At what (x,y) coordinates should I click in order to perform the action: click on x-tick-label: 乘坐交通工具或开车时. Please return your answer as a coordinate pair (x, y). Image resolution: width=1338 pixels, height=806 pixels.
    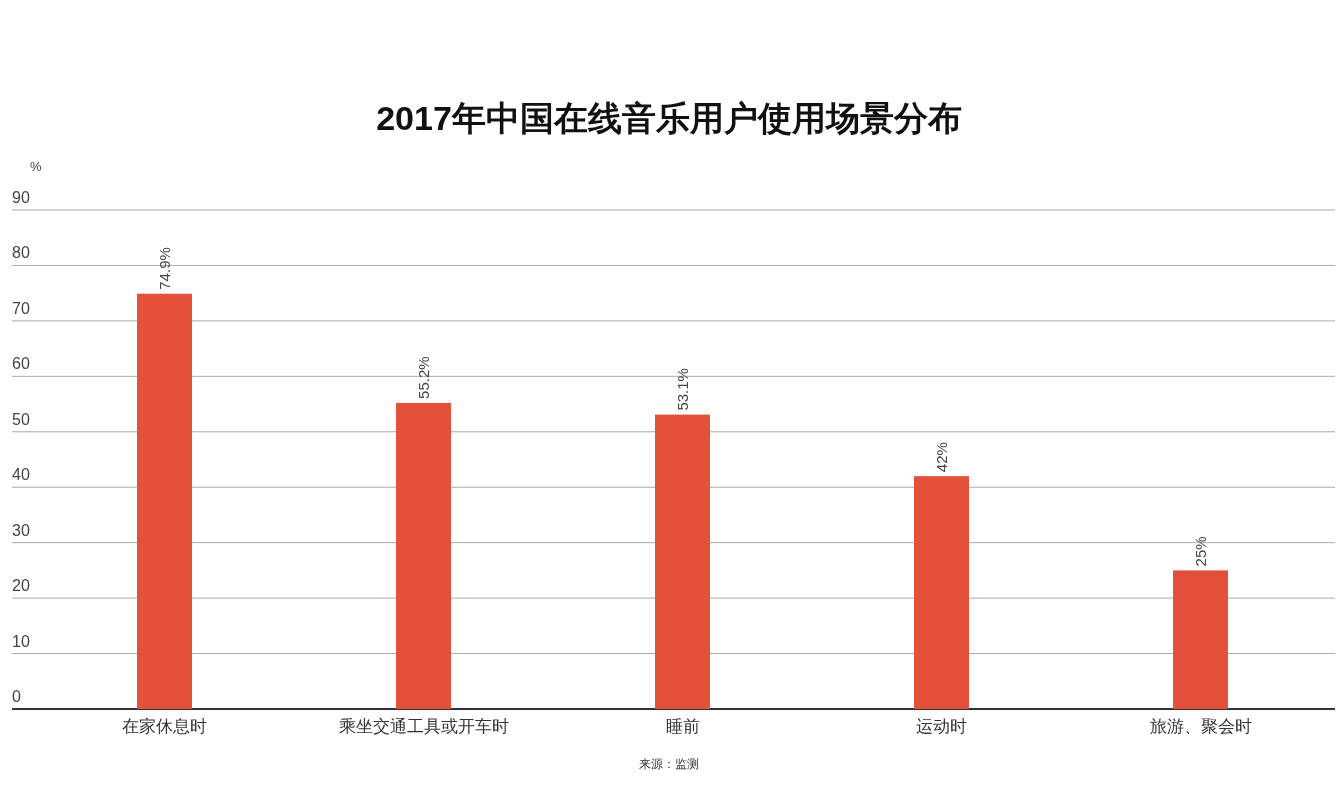
    Looking at the image, I should click on (423, 726).